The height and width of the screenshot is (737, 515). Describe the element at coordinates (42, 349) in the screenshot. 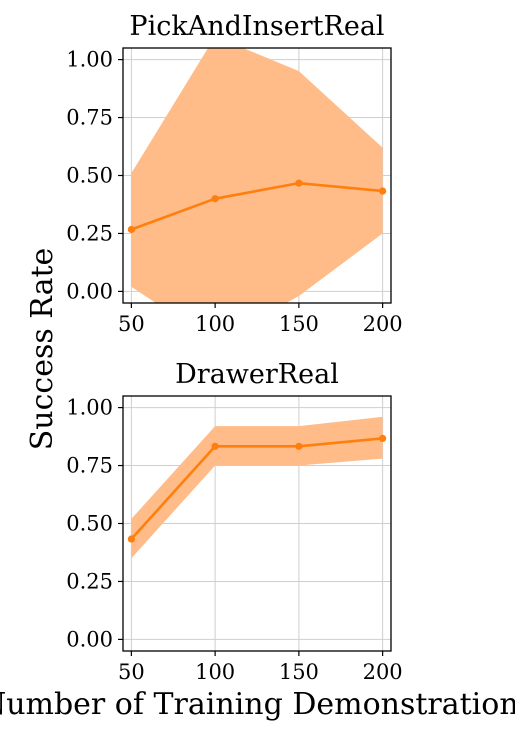

I see `y-axis-label: Success Rate` at that location.